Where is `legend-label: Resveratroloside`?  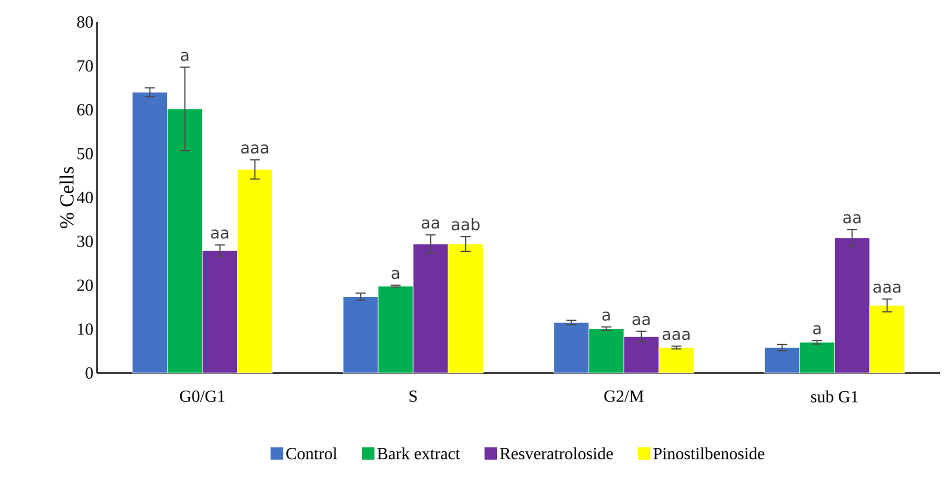 legend-label: Resveratroloside is located at coordinates (556, 453).